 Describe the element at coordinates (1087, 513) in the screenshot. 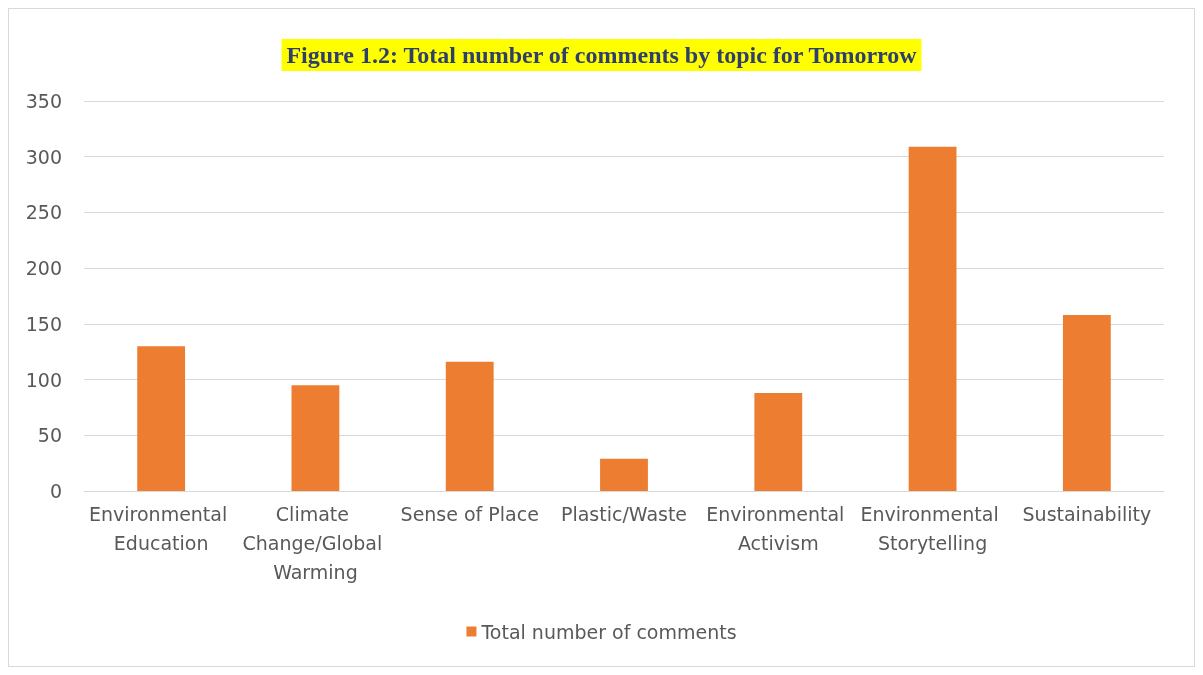

I see `x-tick-label: Sustainability` at that location.